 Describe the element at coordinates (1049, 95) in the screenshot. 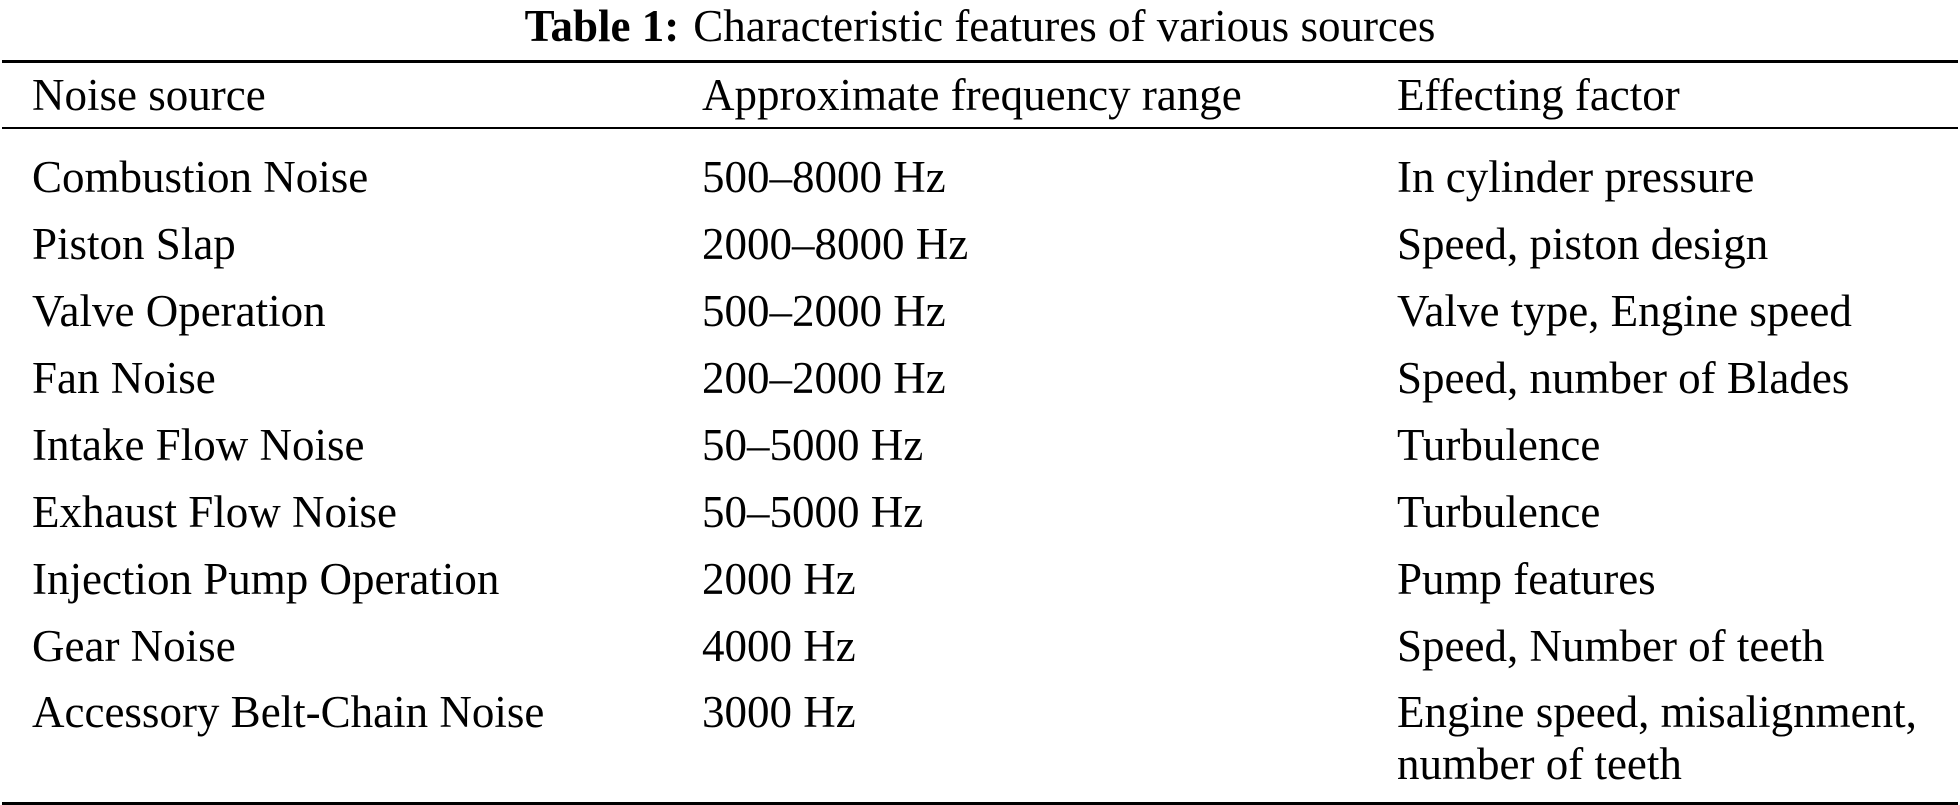

I see `column-header-frequency-range: Approximate frequency range` at that location.